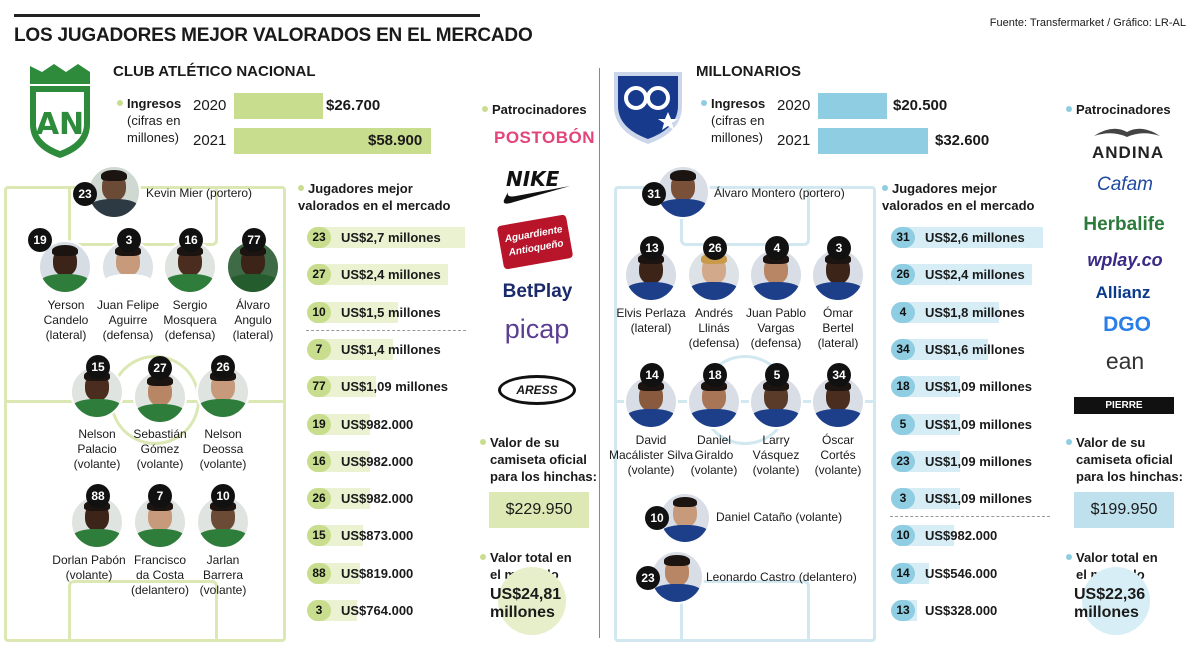 The image size is (1200, 651). What do you see at coordinates (66, 320) in the screenshot?
I see `player-name: Yerson Candelo (lateral)` at bounding box center [66, 320].